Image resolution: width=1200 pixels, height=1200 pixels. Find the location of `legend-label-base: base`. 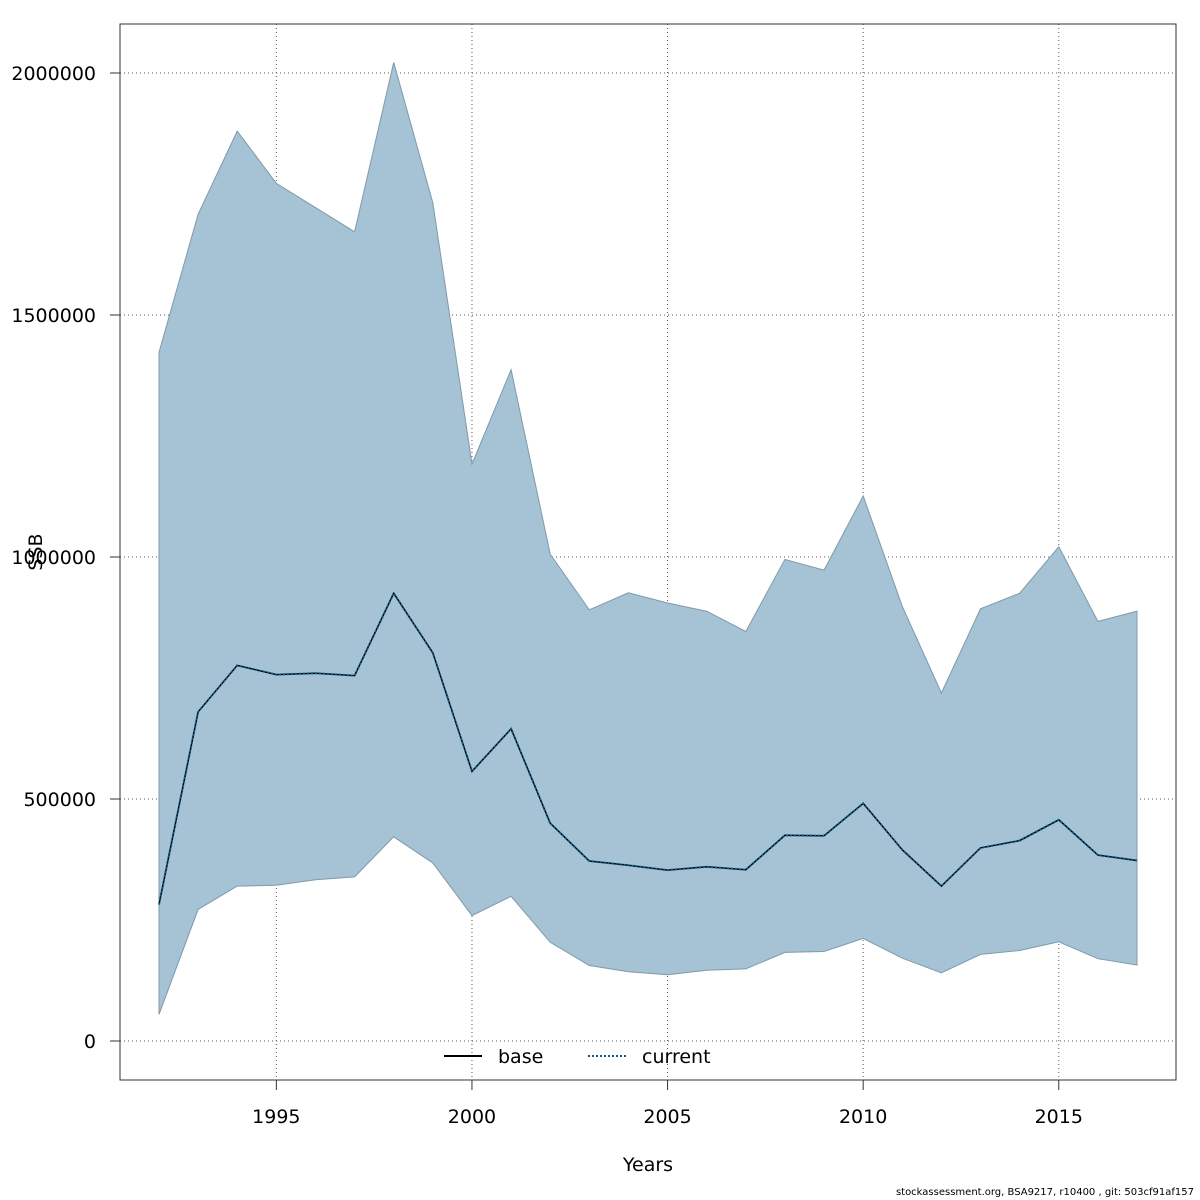

legend-label-base: base is located at coordinates (520, 1057).